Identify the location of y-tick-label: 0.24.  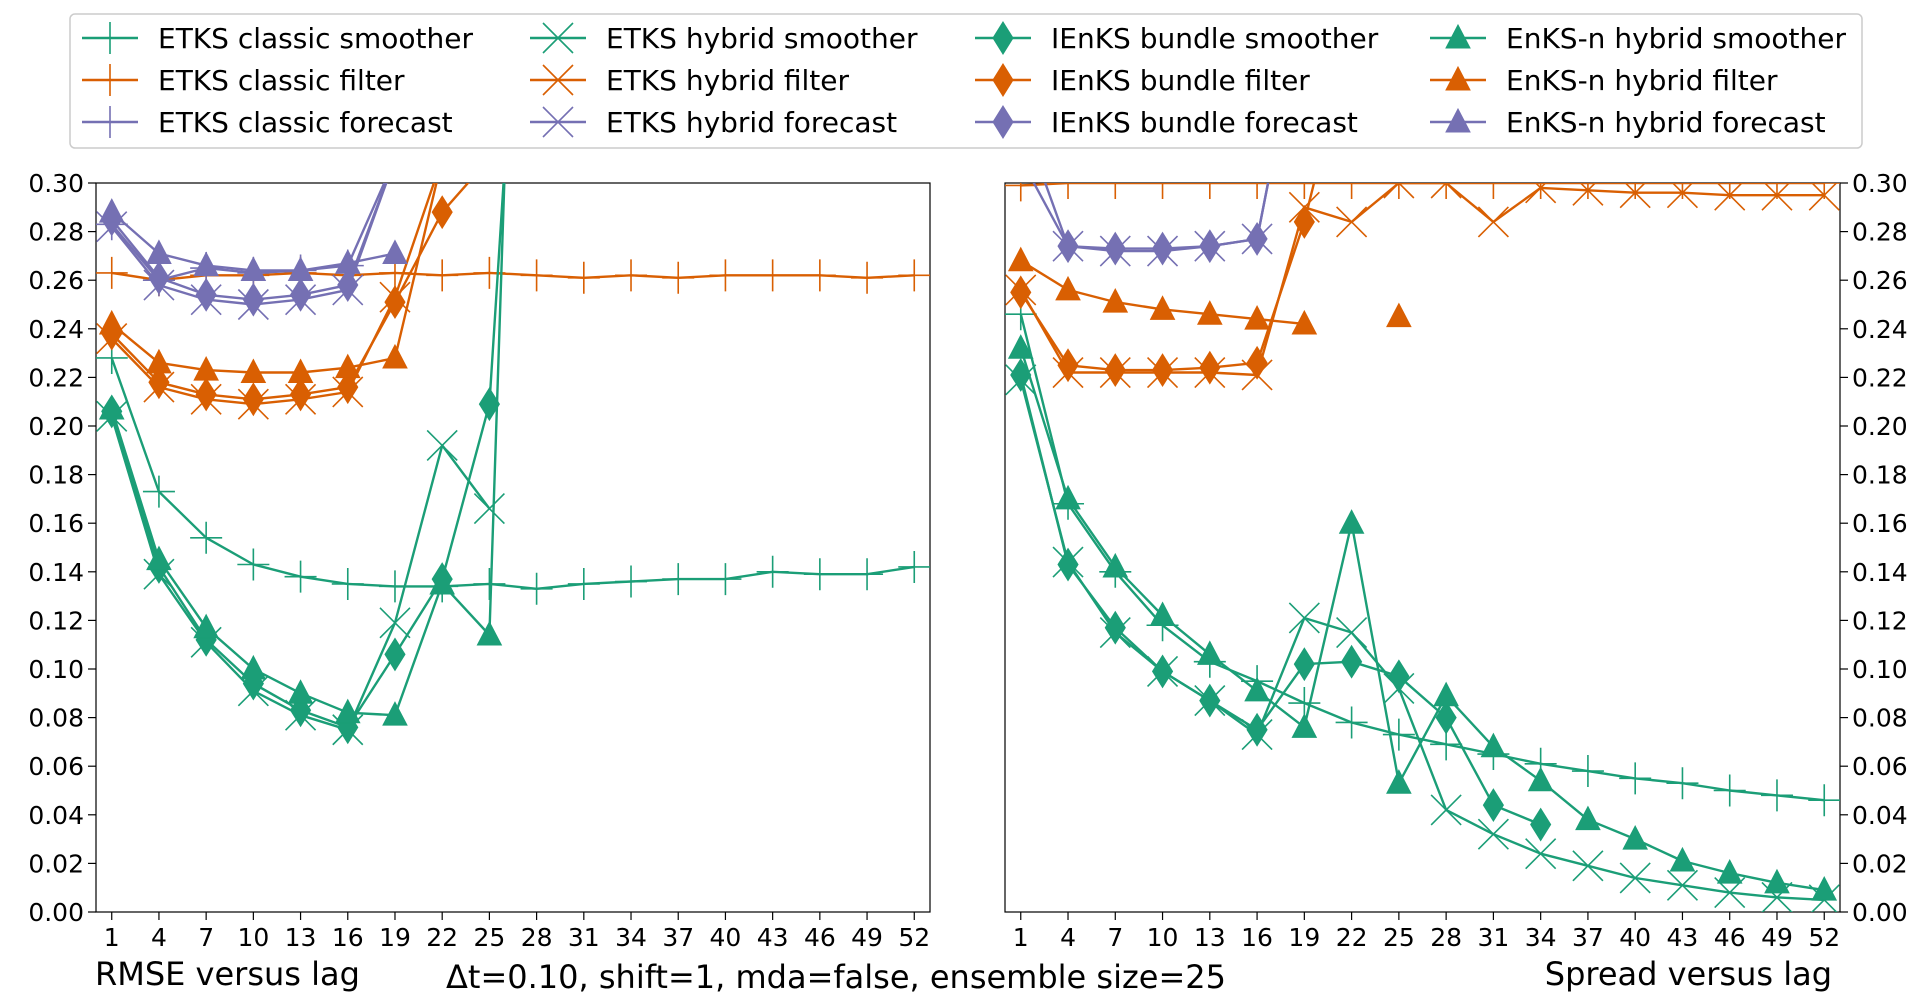
(56, 329).